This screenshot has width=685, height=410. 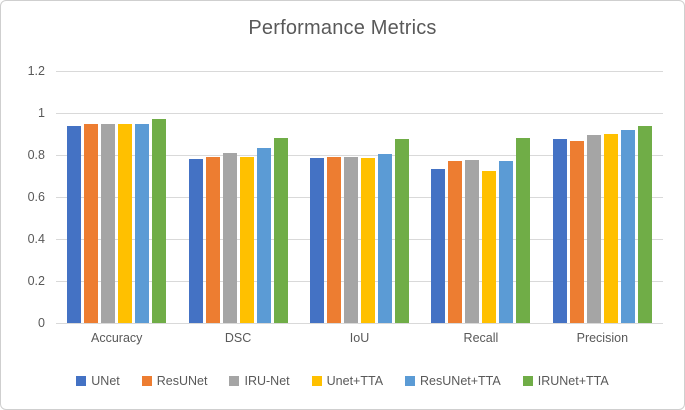 I want to click on bar-unet+tta-dsc, so click(x=246, y=240).